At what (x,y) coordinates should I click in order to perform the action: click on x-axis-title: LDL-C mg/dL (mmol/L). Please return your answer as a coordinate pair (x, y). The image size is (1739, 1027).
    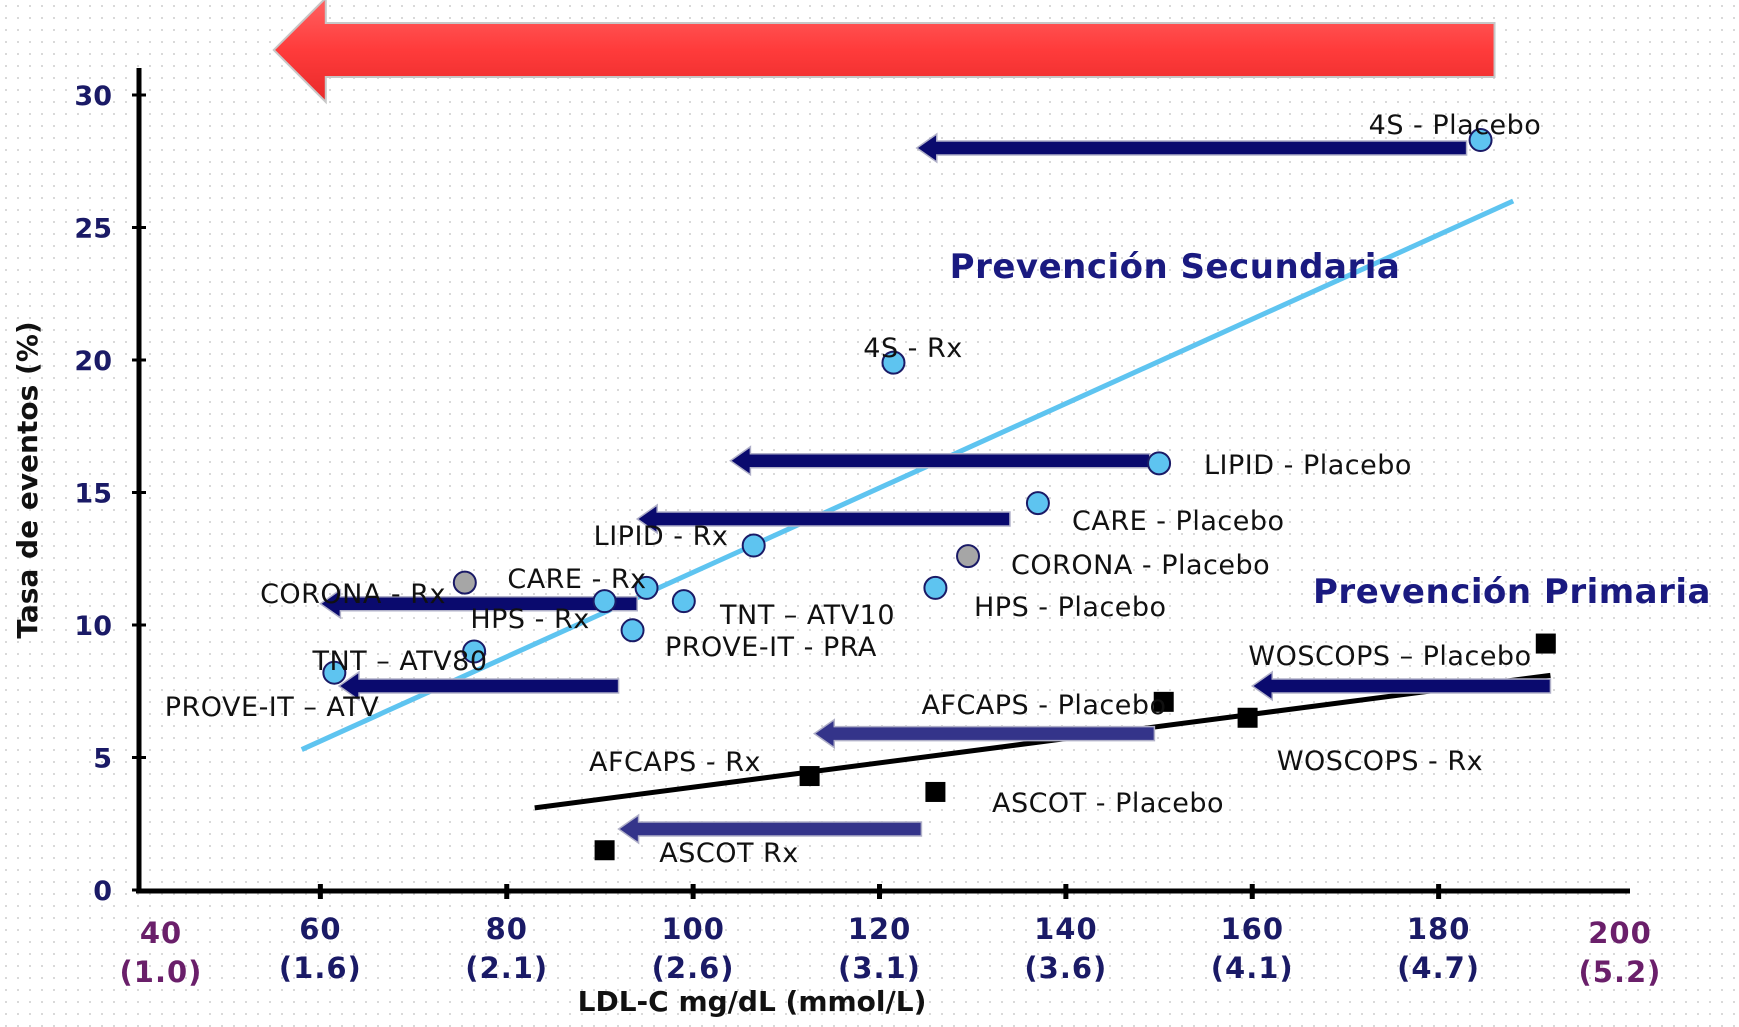
    Looking at the image, I should click on (752, 1001).